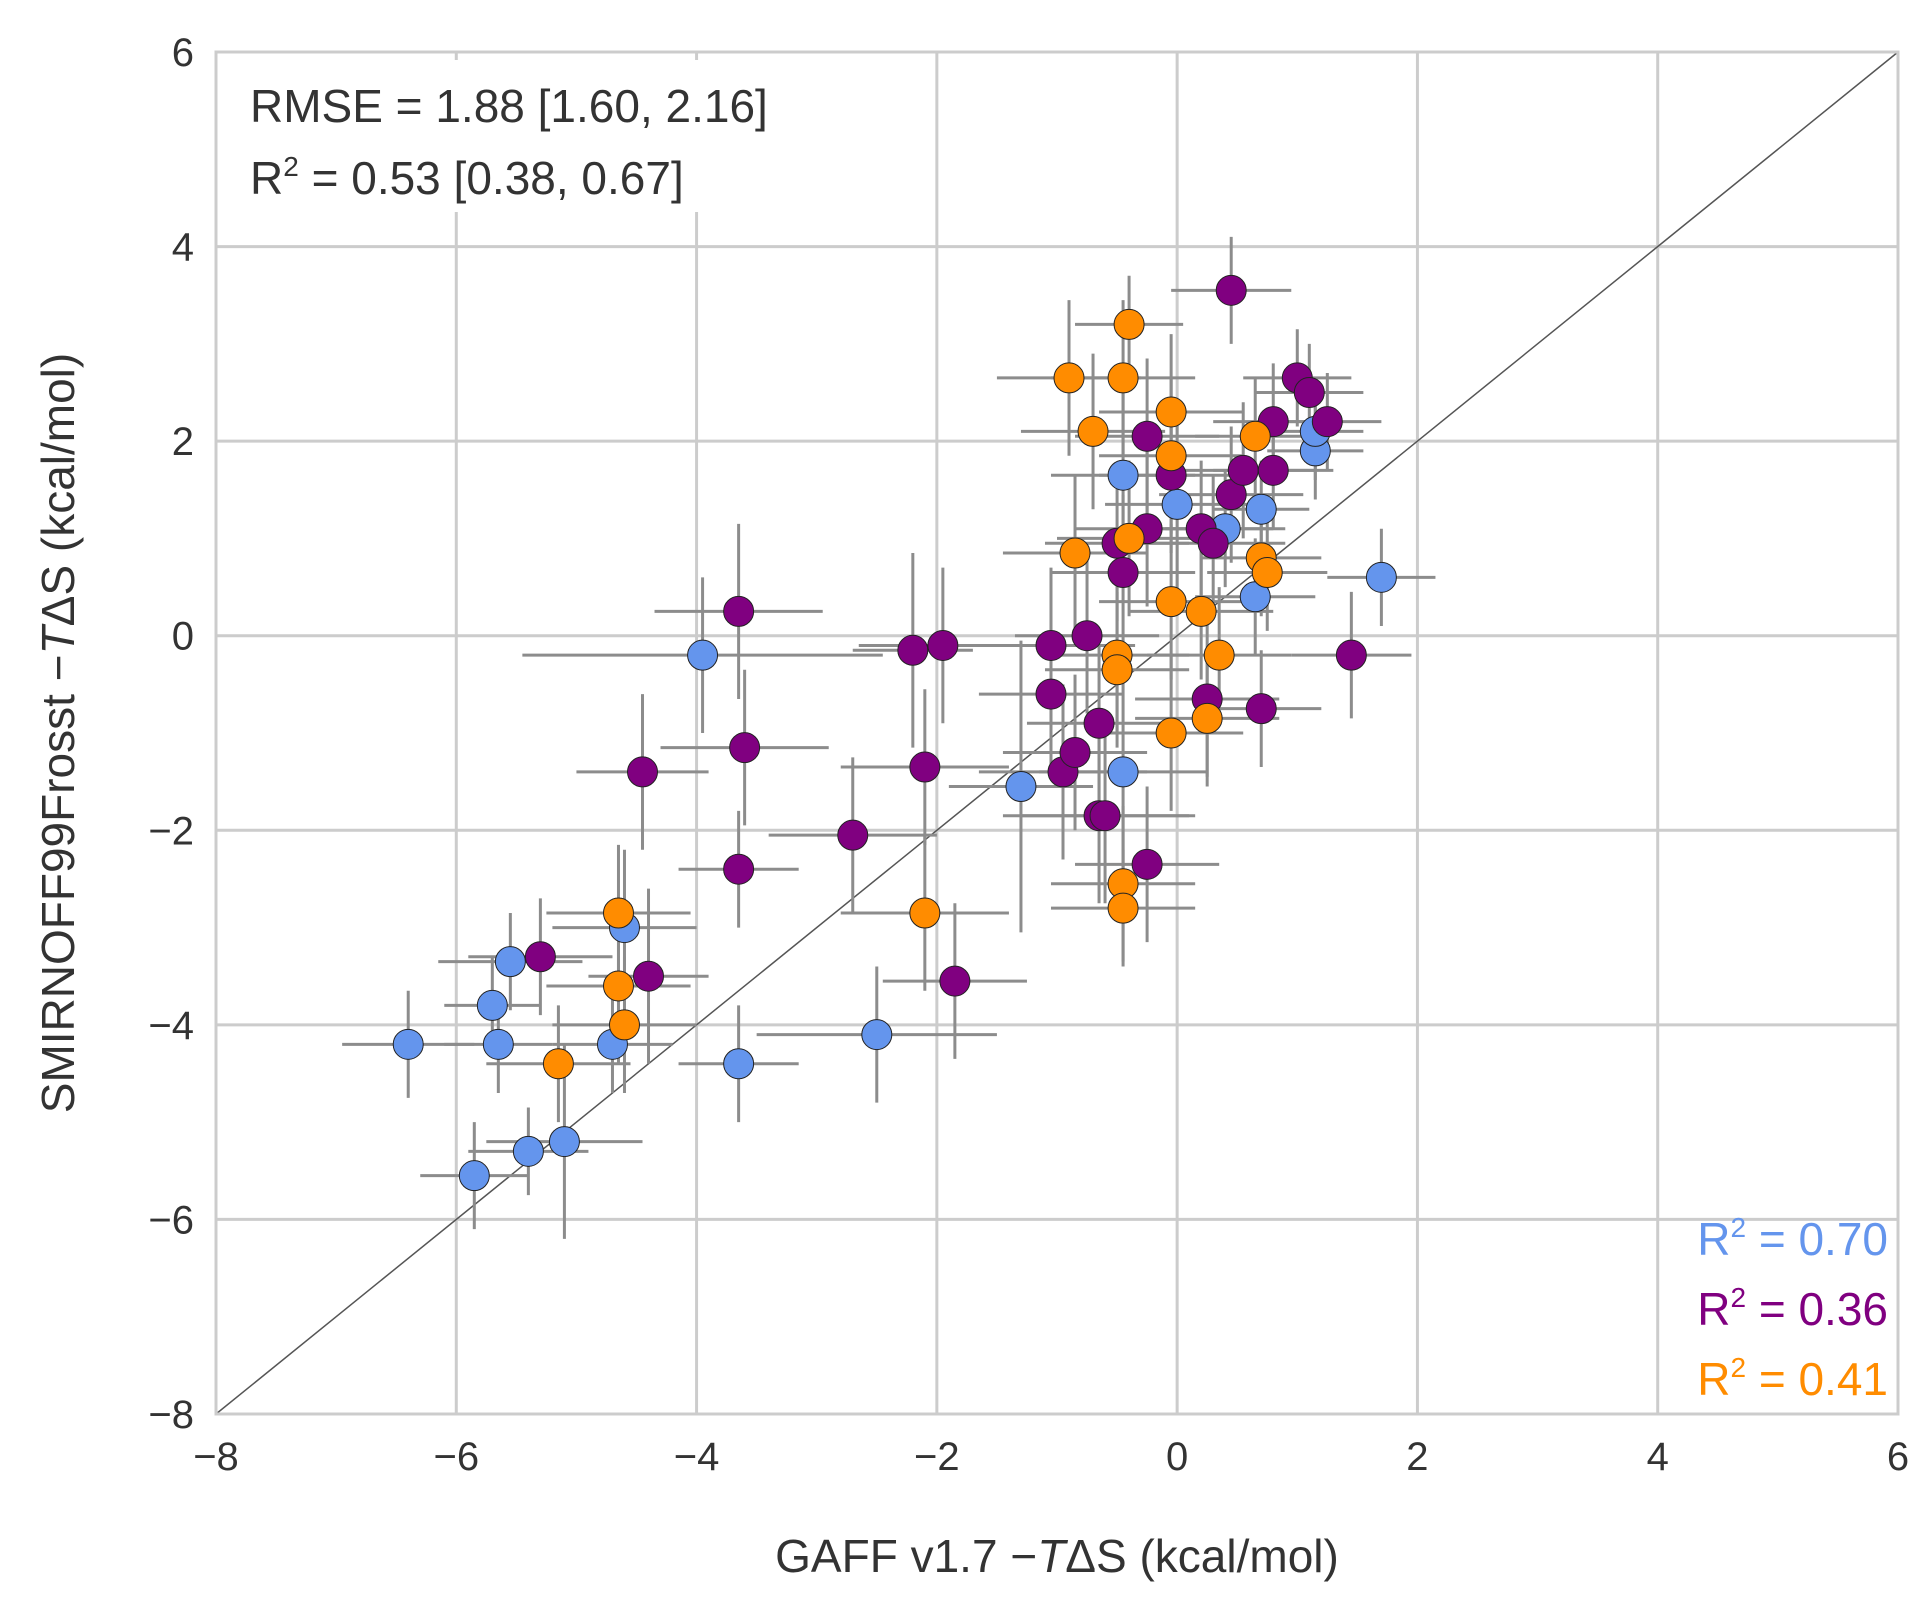 This screenshot has width=1932, height=1599. Describe the element at coordinates (1658, 1457) in the screenshot. I see `x-tick-label: 4` at that location.